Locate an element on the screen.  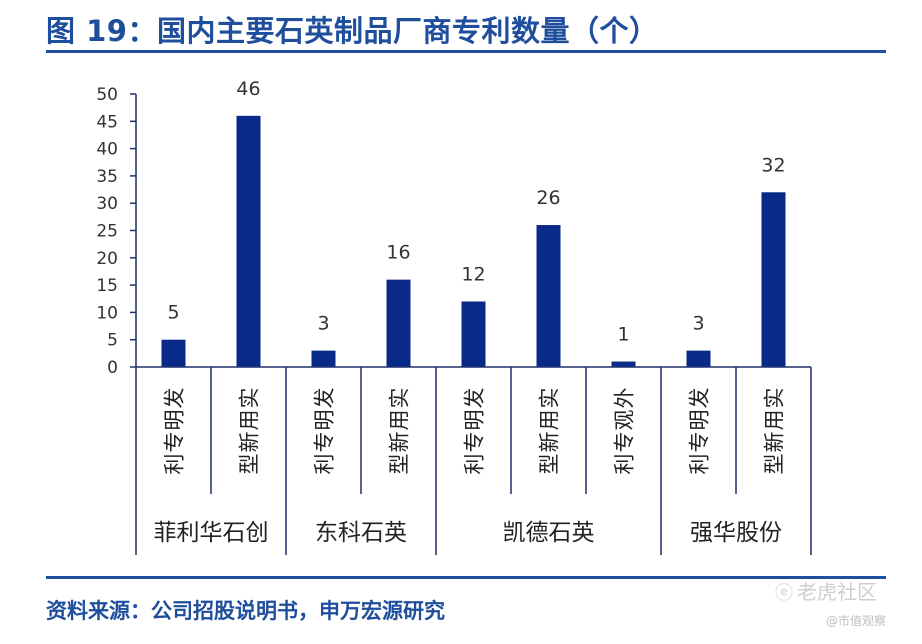
category-char: 观 is located at coordinates (625, 420).